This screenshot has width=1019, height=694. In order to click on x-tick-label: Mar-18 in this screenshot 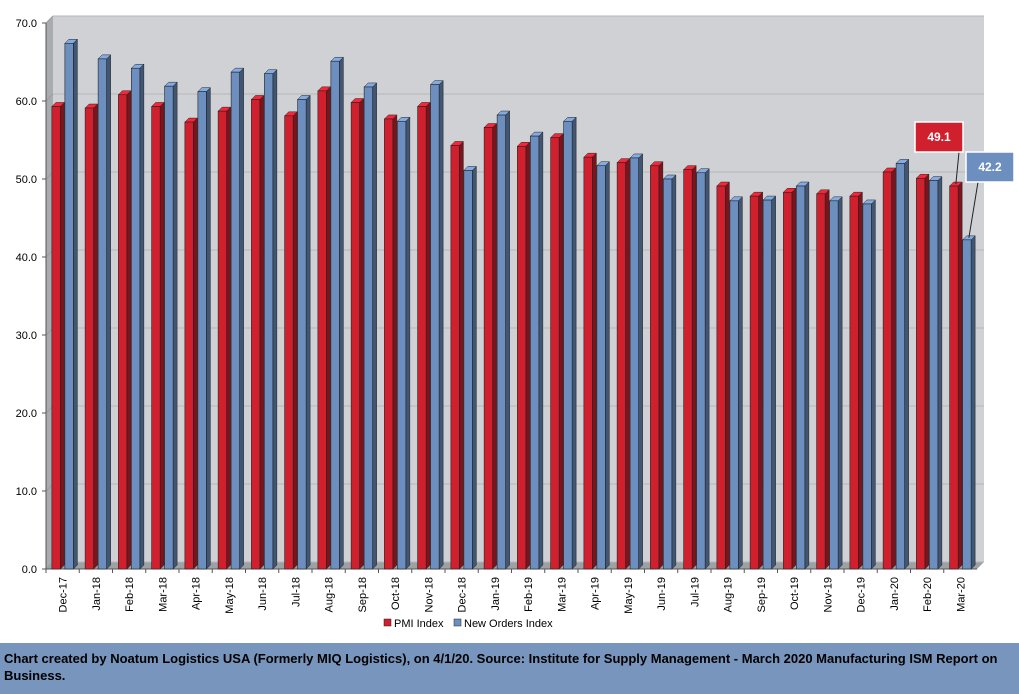, I will do `click(163, 594)`.